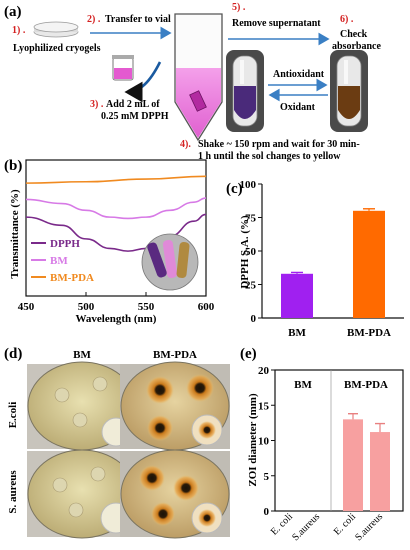 This screenshot has width=410, height=550. I want to click on step2-text: Transfer to vial, so click(138, 19).